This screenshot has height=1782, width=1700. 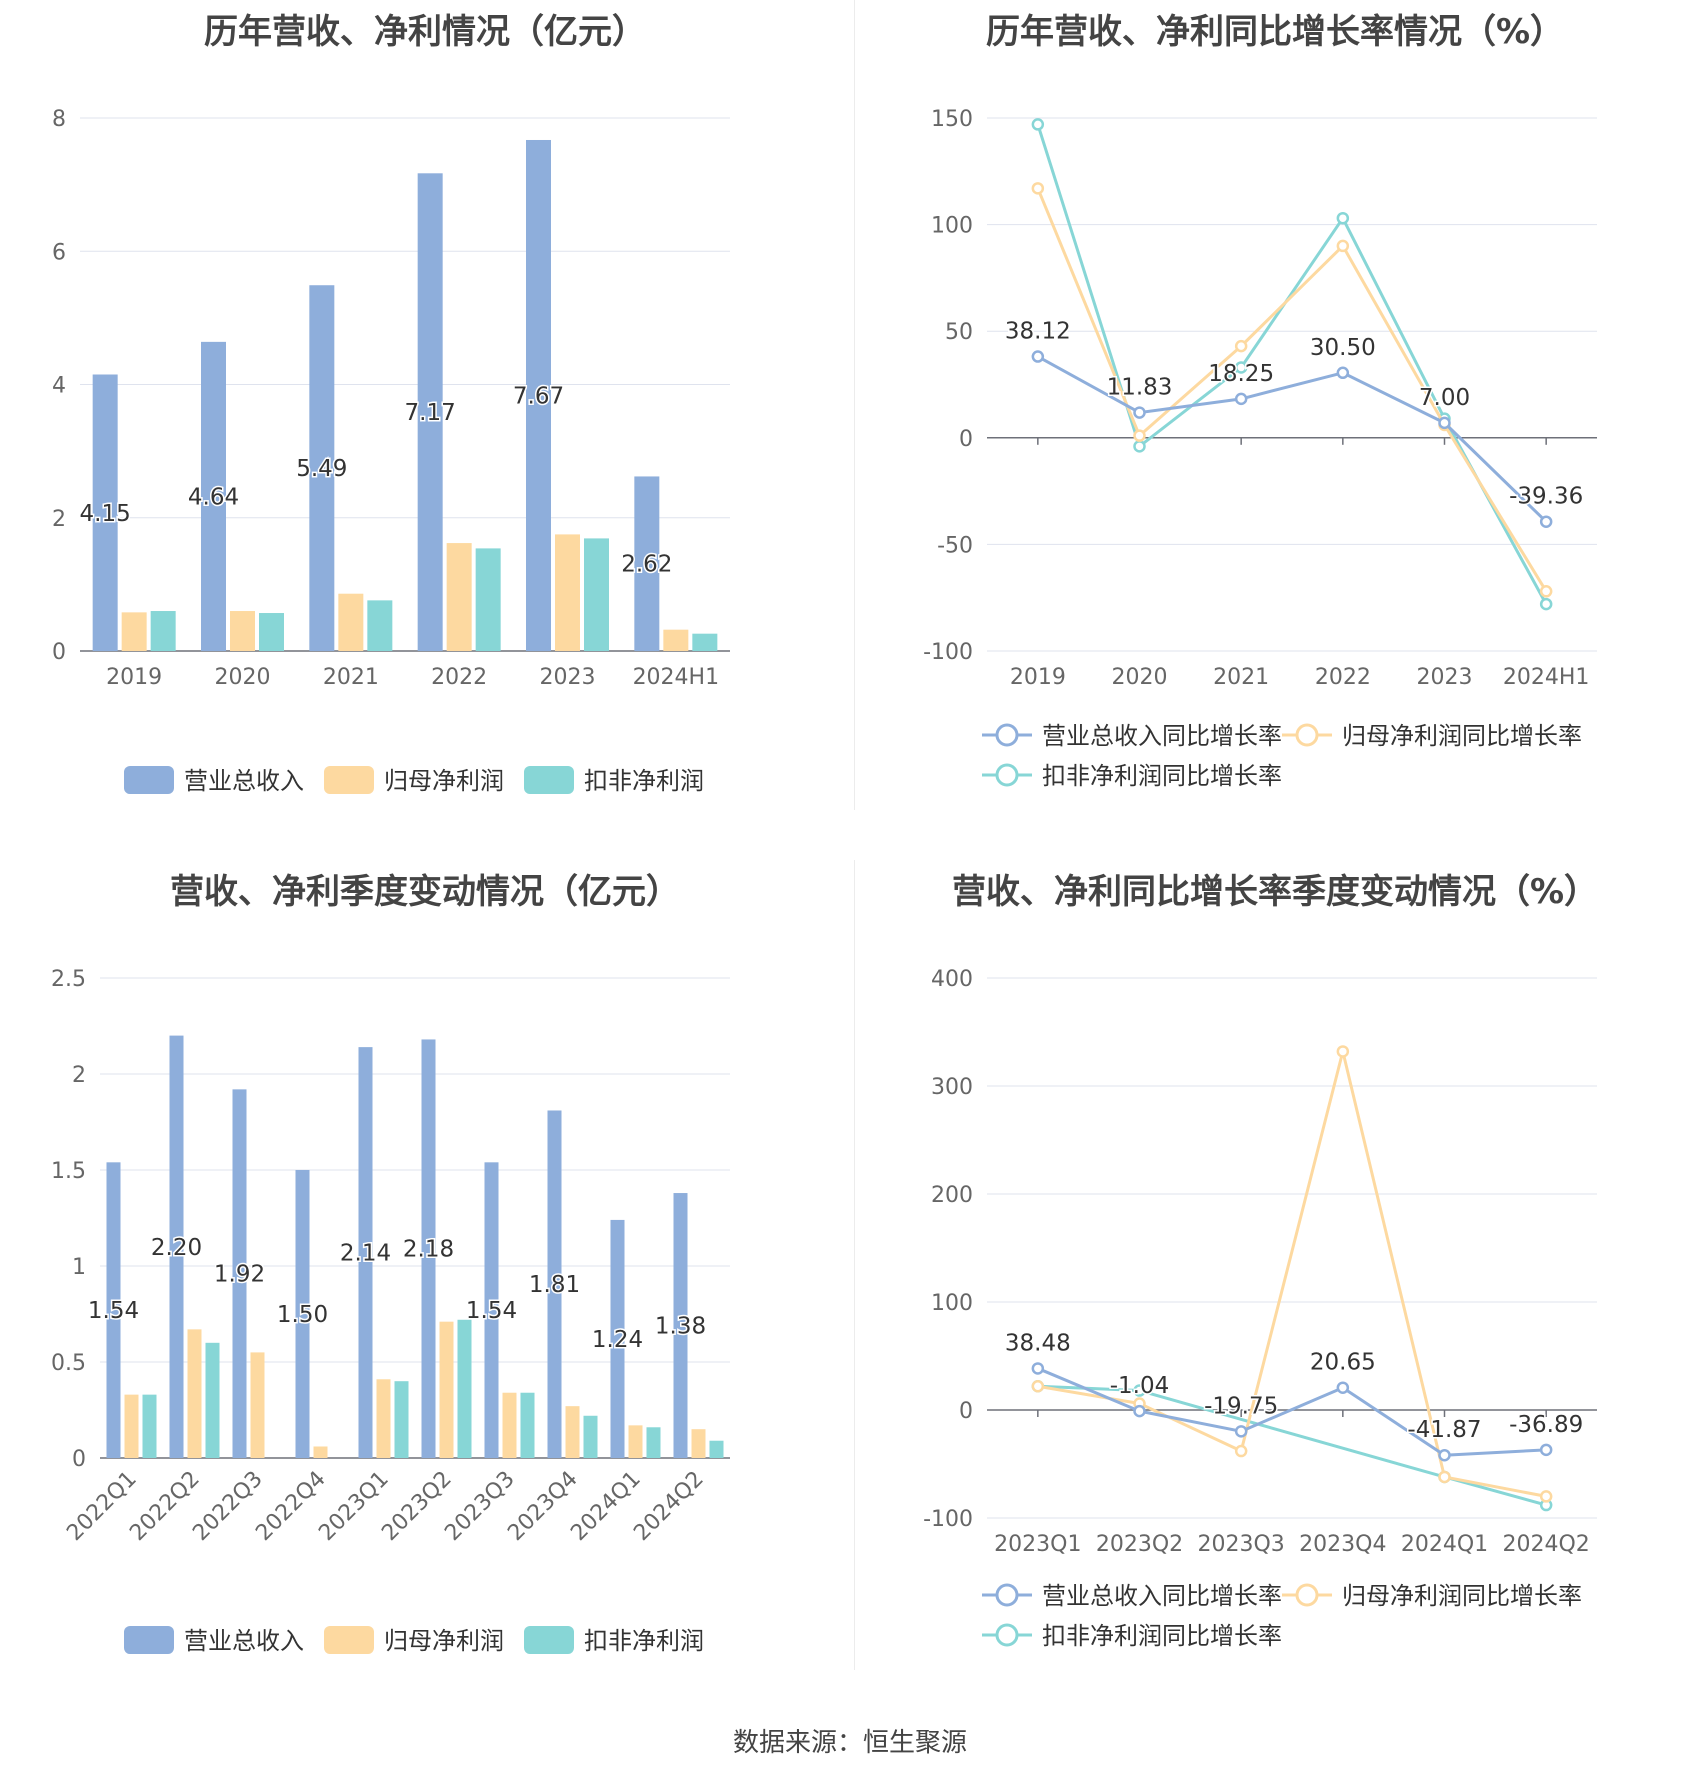 What do you see at coordinates (68, 979) in the screenshot?
I see `y-tick-label: 2.5` at bounding box center [68, 979].